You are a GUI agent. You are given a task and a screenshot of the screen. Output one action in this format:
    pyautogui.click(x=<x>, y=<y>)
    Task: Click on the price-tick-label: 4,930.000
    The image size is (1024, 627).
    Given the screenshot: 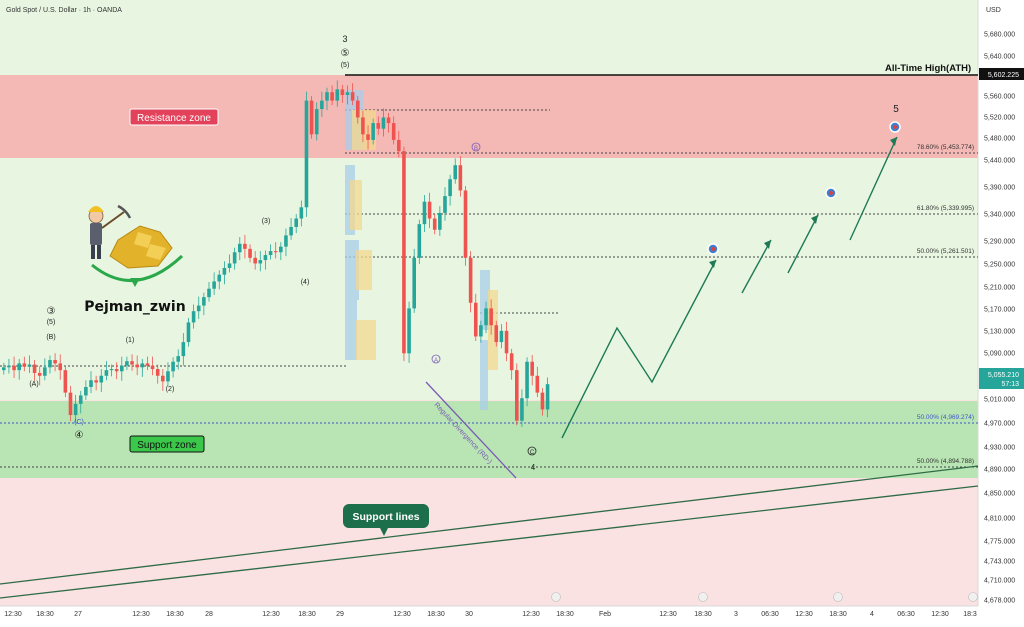 What is the action you would take?
    pyautogui.click(x=999, y=448)
    